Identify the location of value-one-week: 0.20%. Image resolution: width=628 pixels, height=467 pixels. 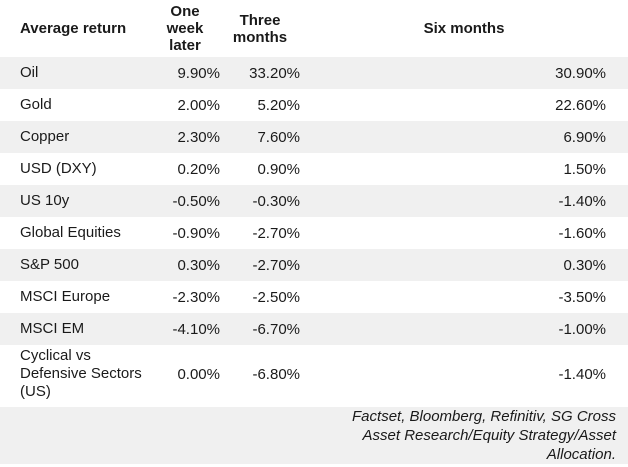
(198, 169).